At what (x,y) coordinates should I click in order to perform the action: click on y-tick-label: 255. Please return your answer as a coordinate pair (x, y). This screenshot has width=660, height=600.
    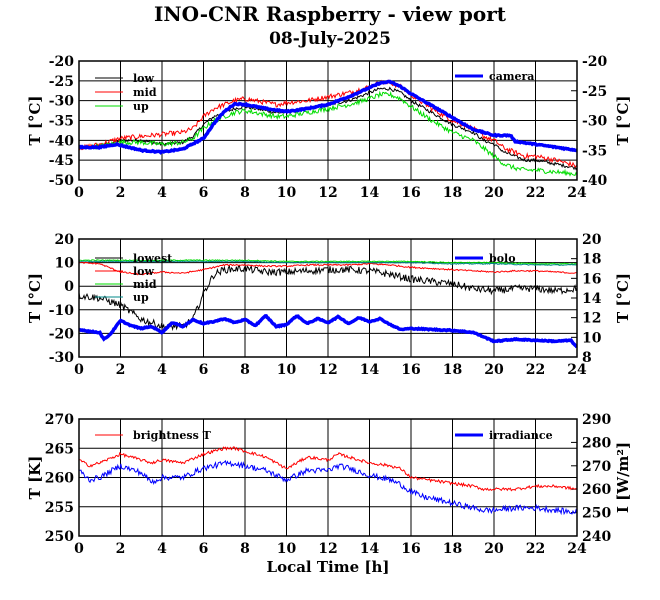
    Looking at the image, I should click on (59, 508).